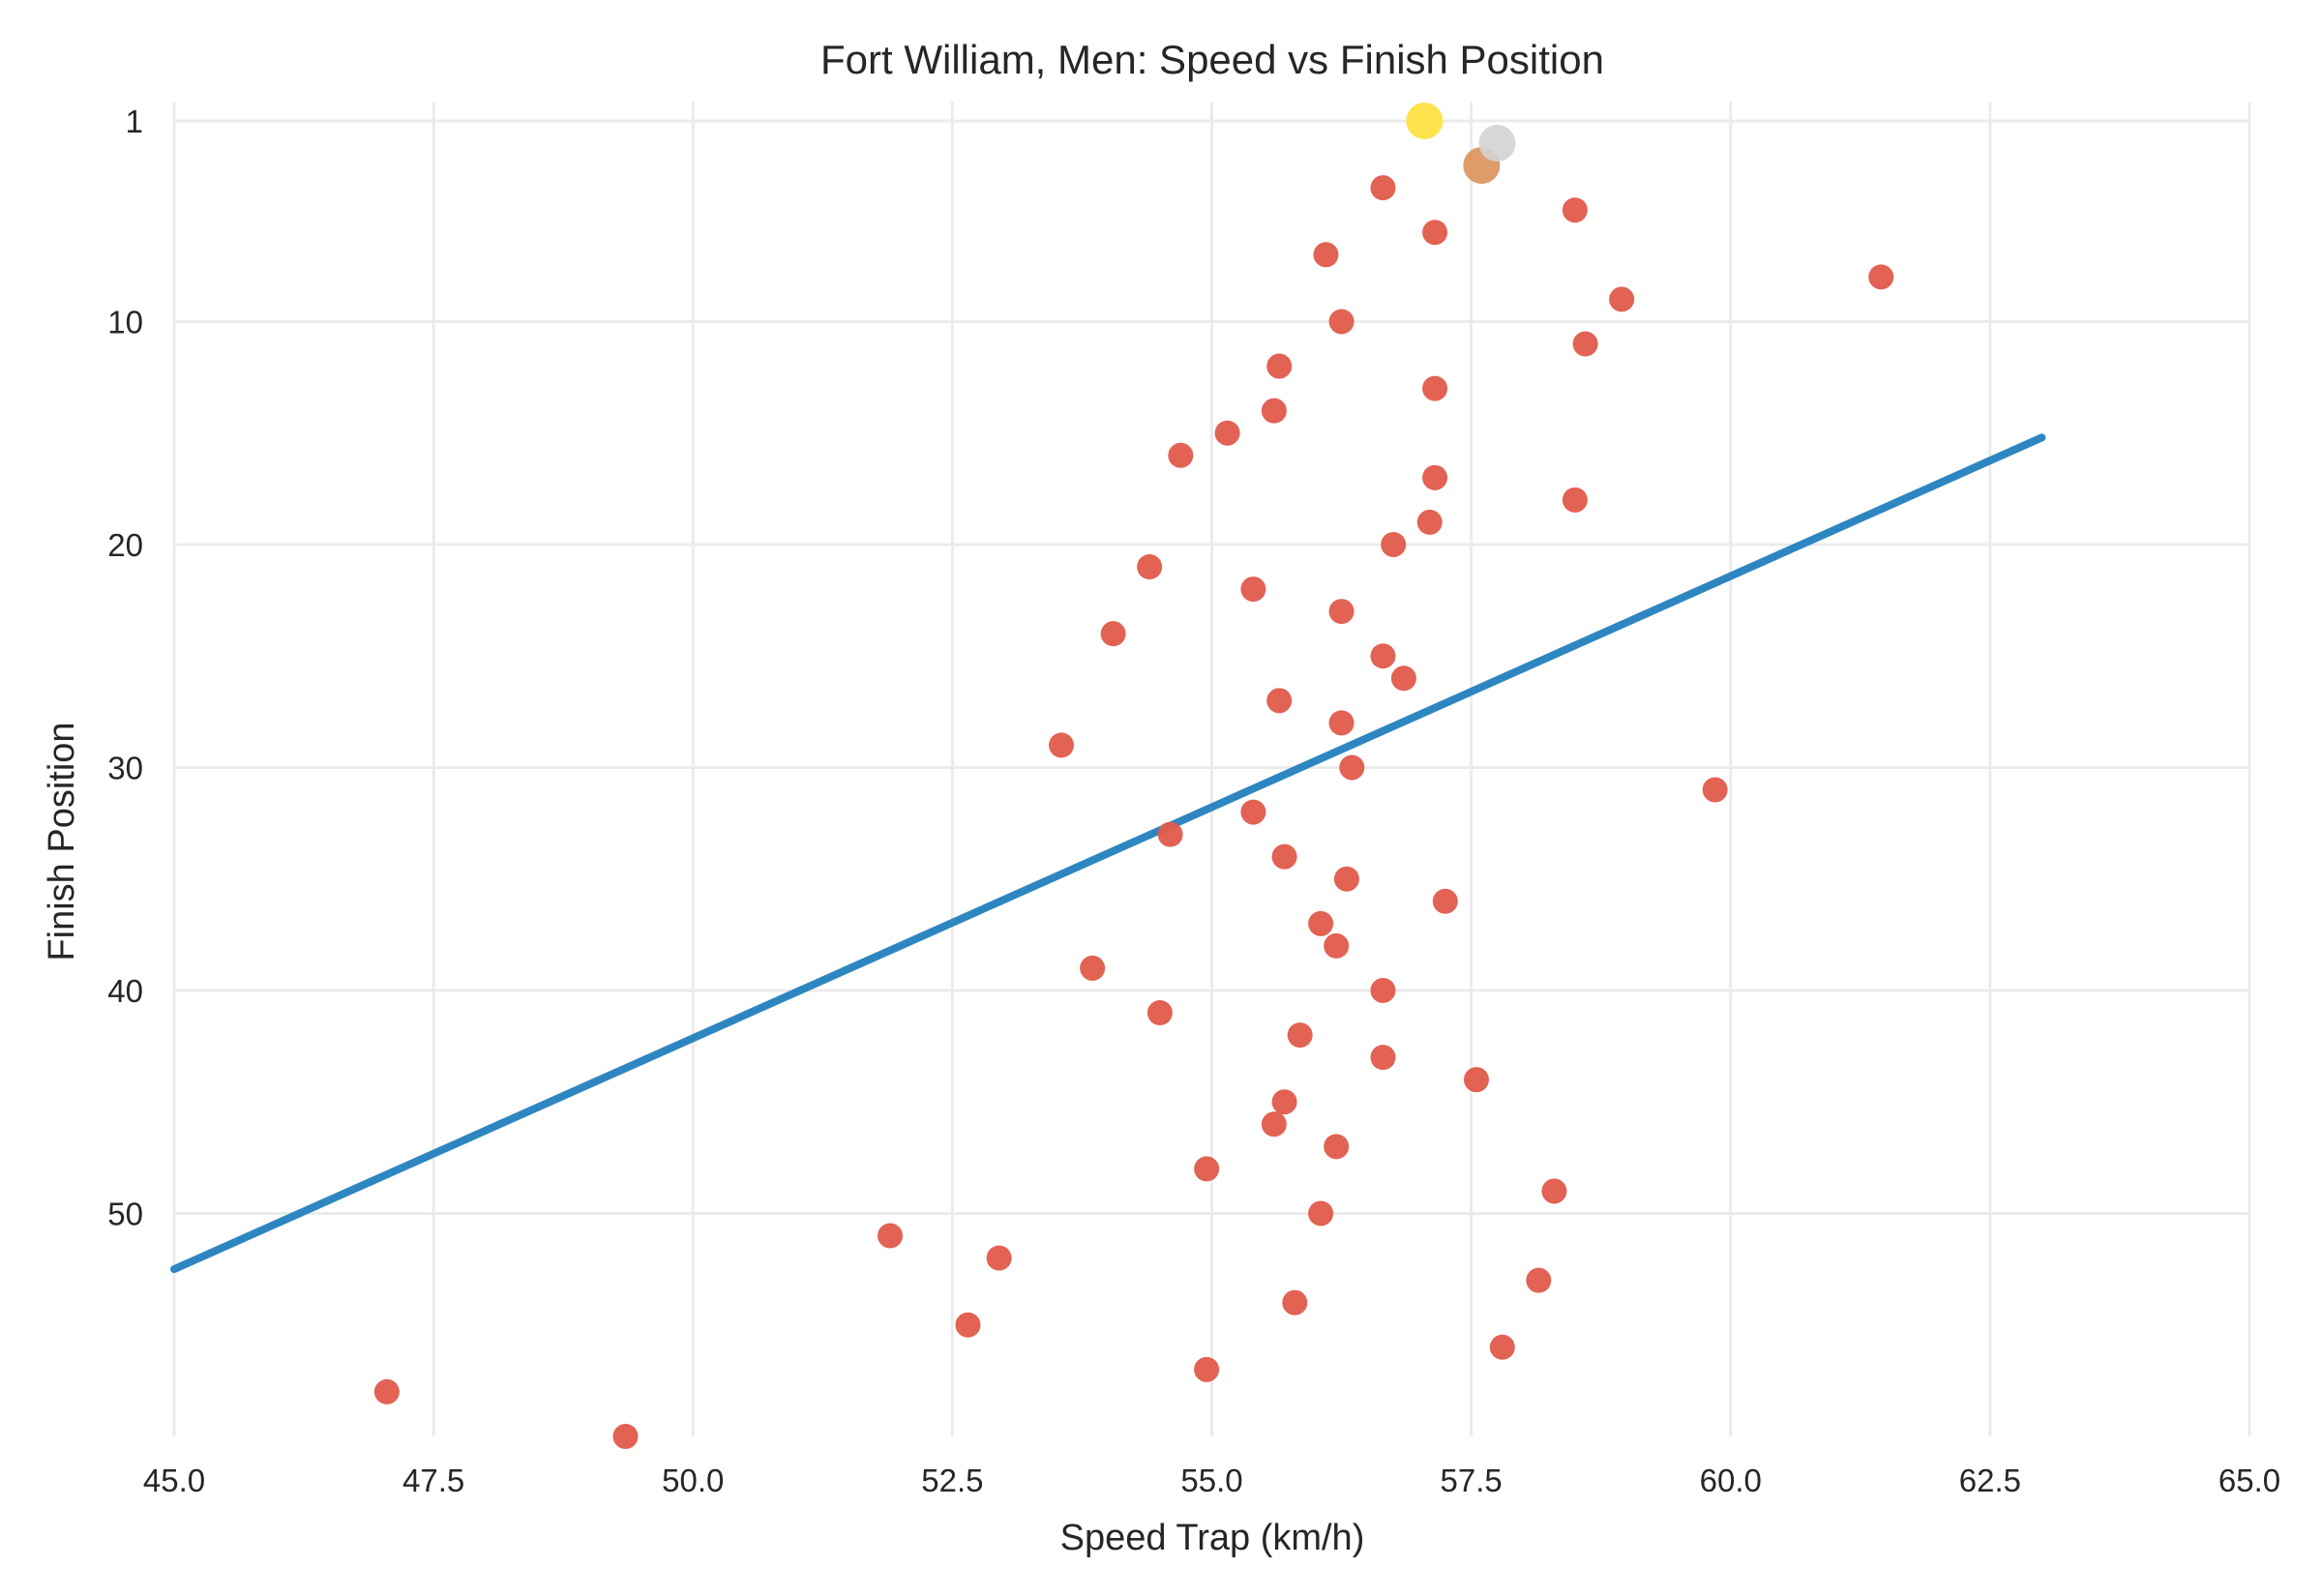  What do you see at coordinates (174, 1480) in the screenshot?
I see `x-tick-label: 45.0` at bounding box center [174, 1480].